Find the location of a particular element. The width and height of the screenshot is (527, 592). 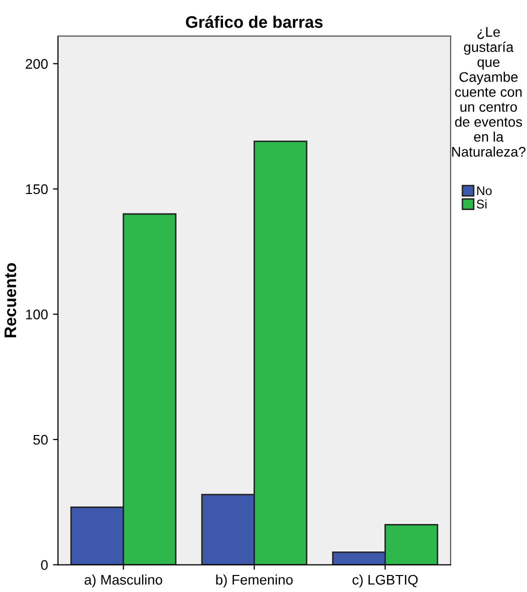

y-tick-label: 200 is located at coordinates (37, 64).